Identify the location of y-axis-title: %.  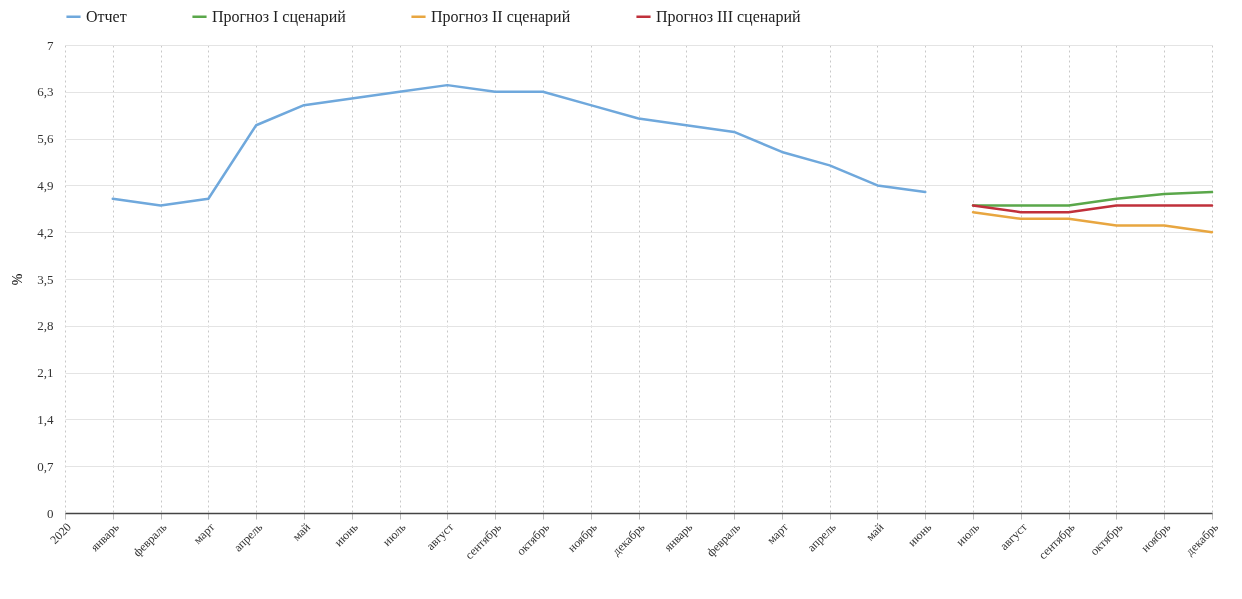
(18, 279).